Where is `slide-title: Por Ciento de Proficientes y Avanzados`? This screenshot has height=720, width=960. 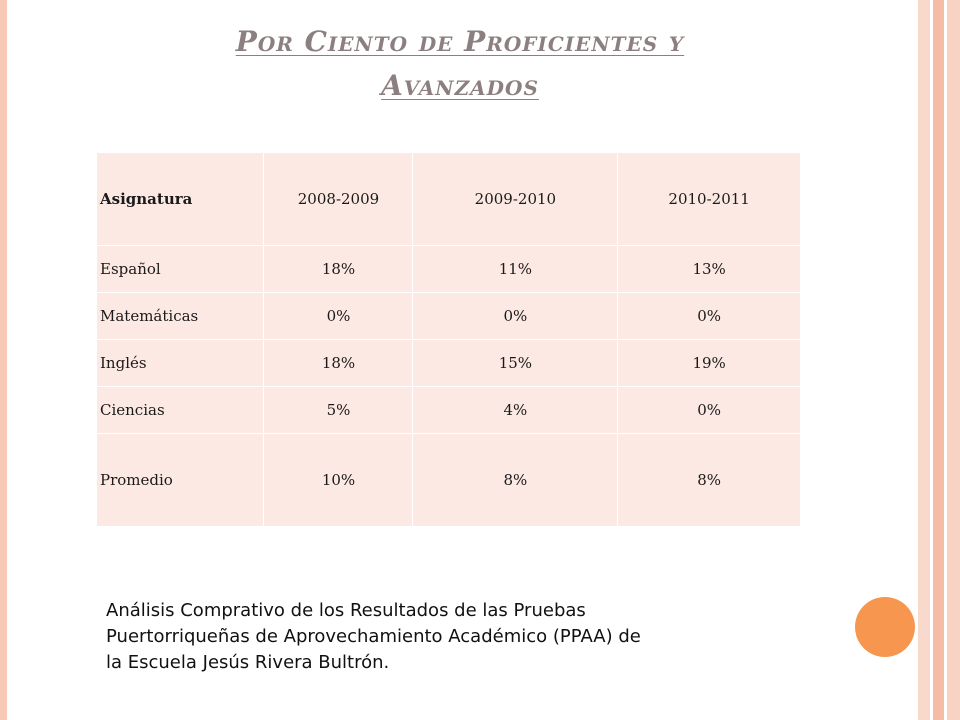 slide-title: Por Ciento de Proficientes y Avanzados is located at coordinates (460, 64).